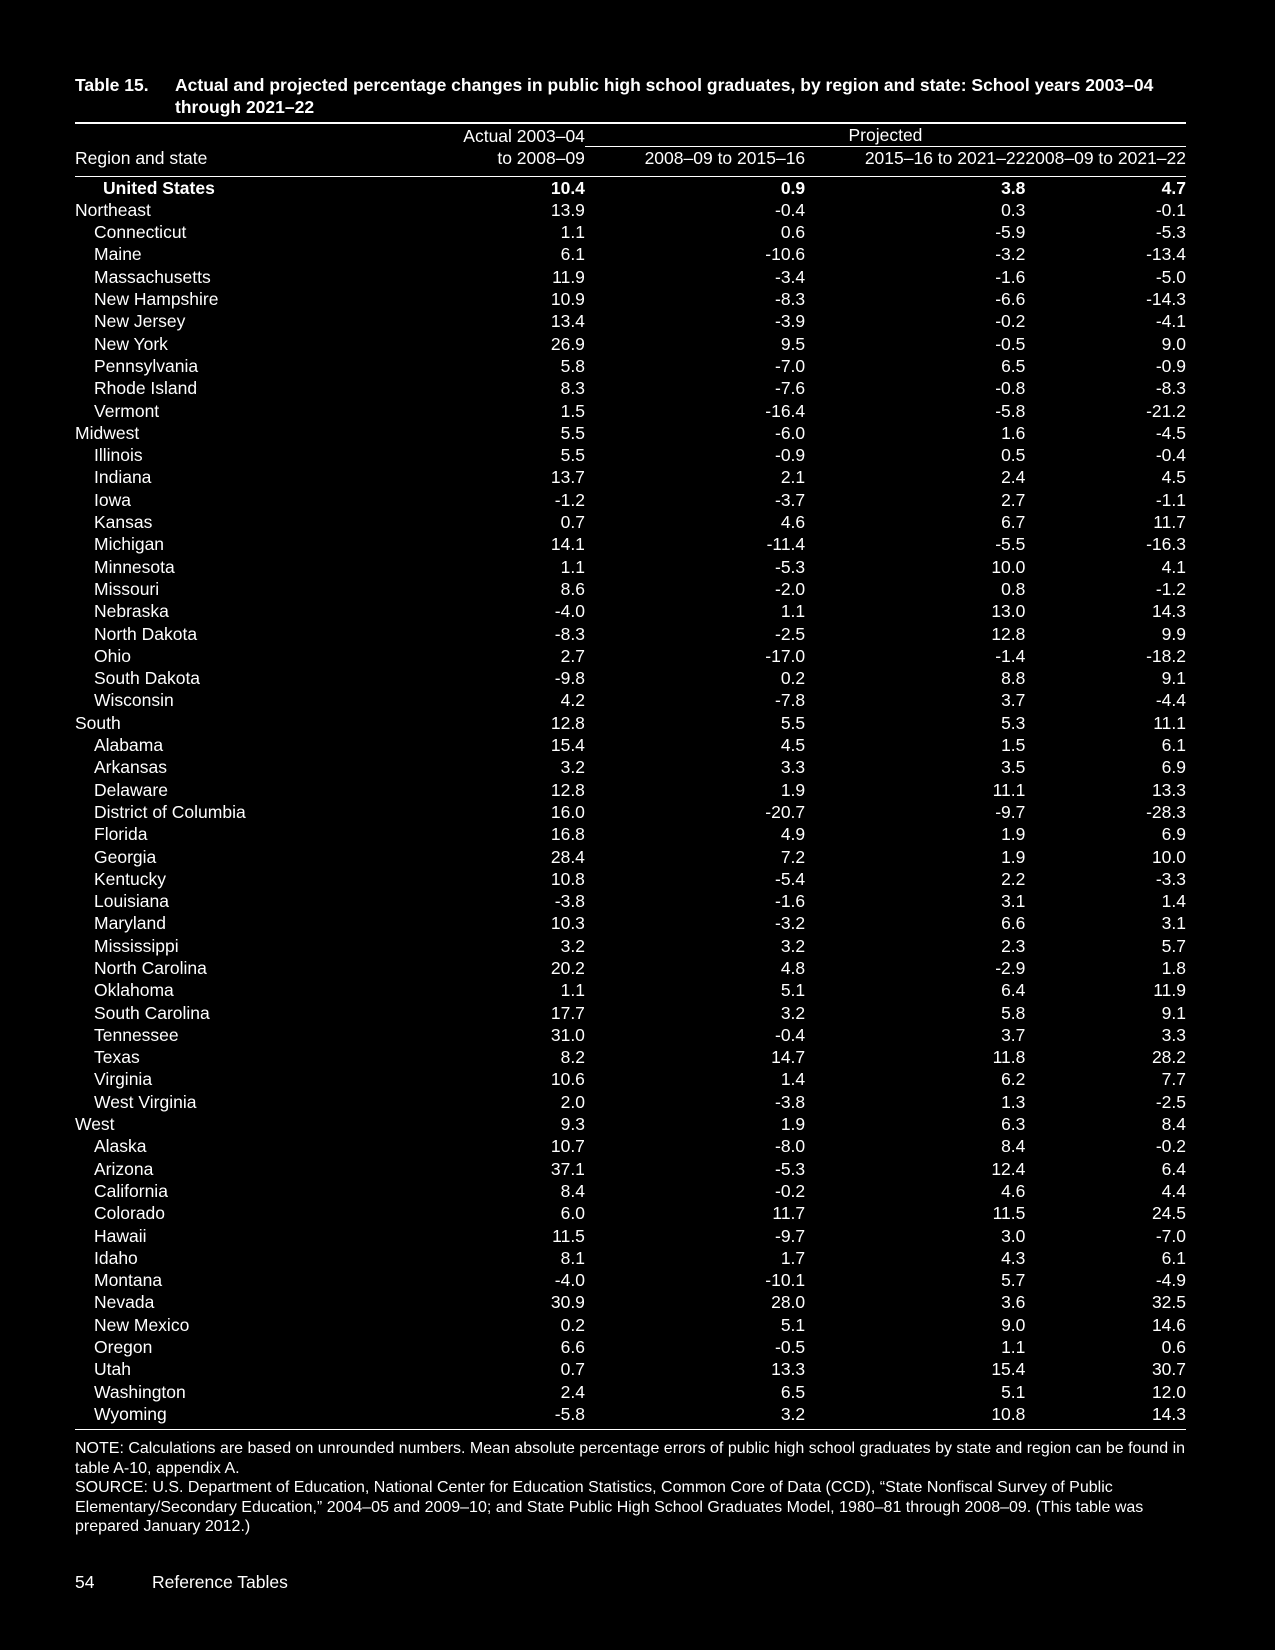  I want to click on cell-value: 6.9, so click(1173, 767).